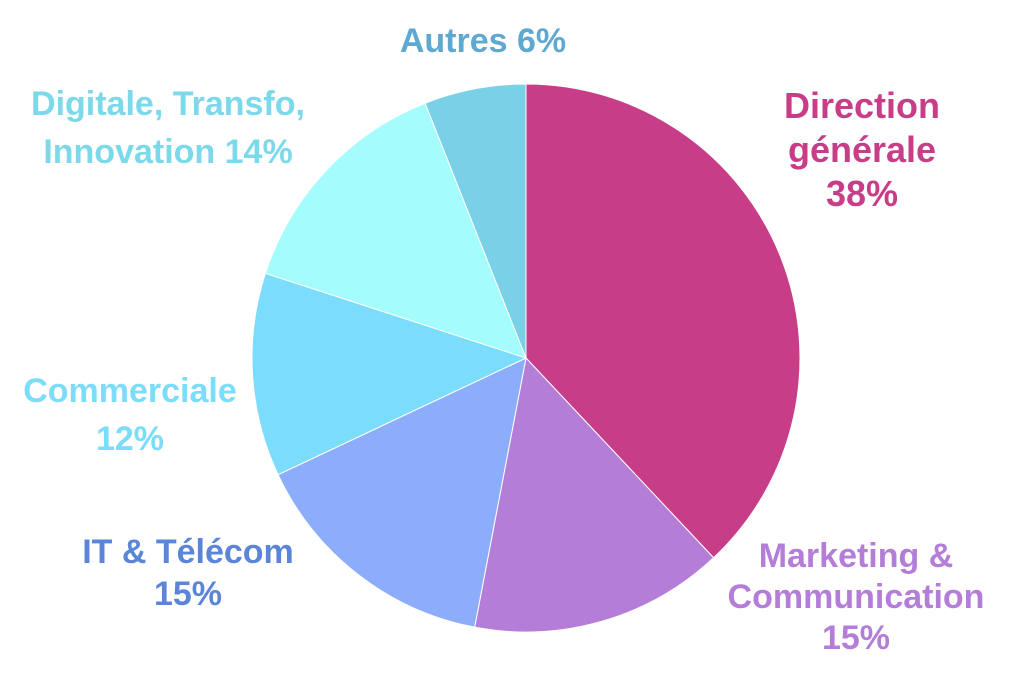 This screenshot has height=683, width=1024. Describe the element at coordinates (862, 149) in the screenshot. I see `slice-label-line: générale` at that location.